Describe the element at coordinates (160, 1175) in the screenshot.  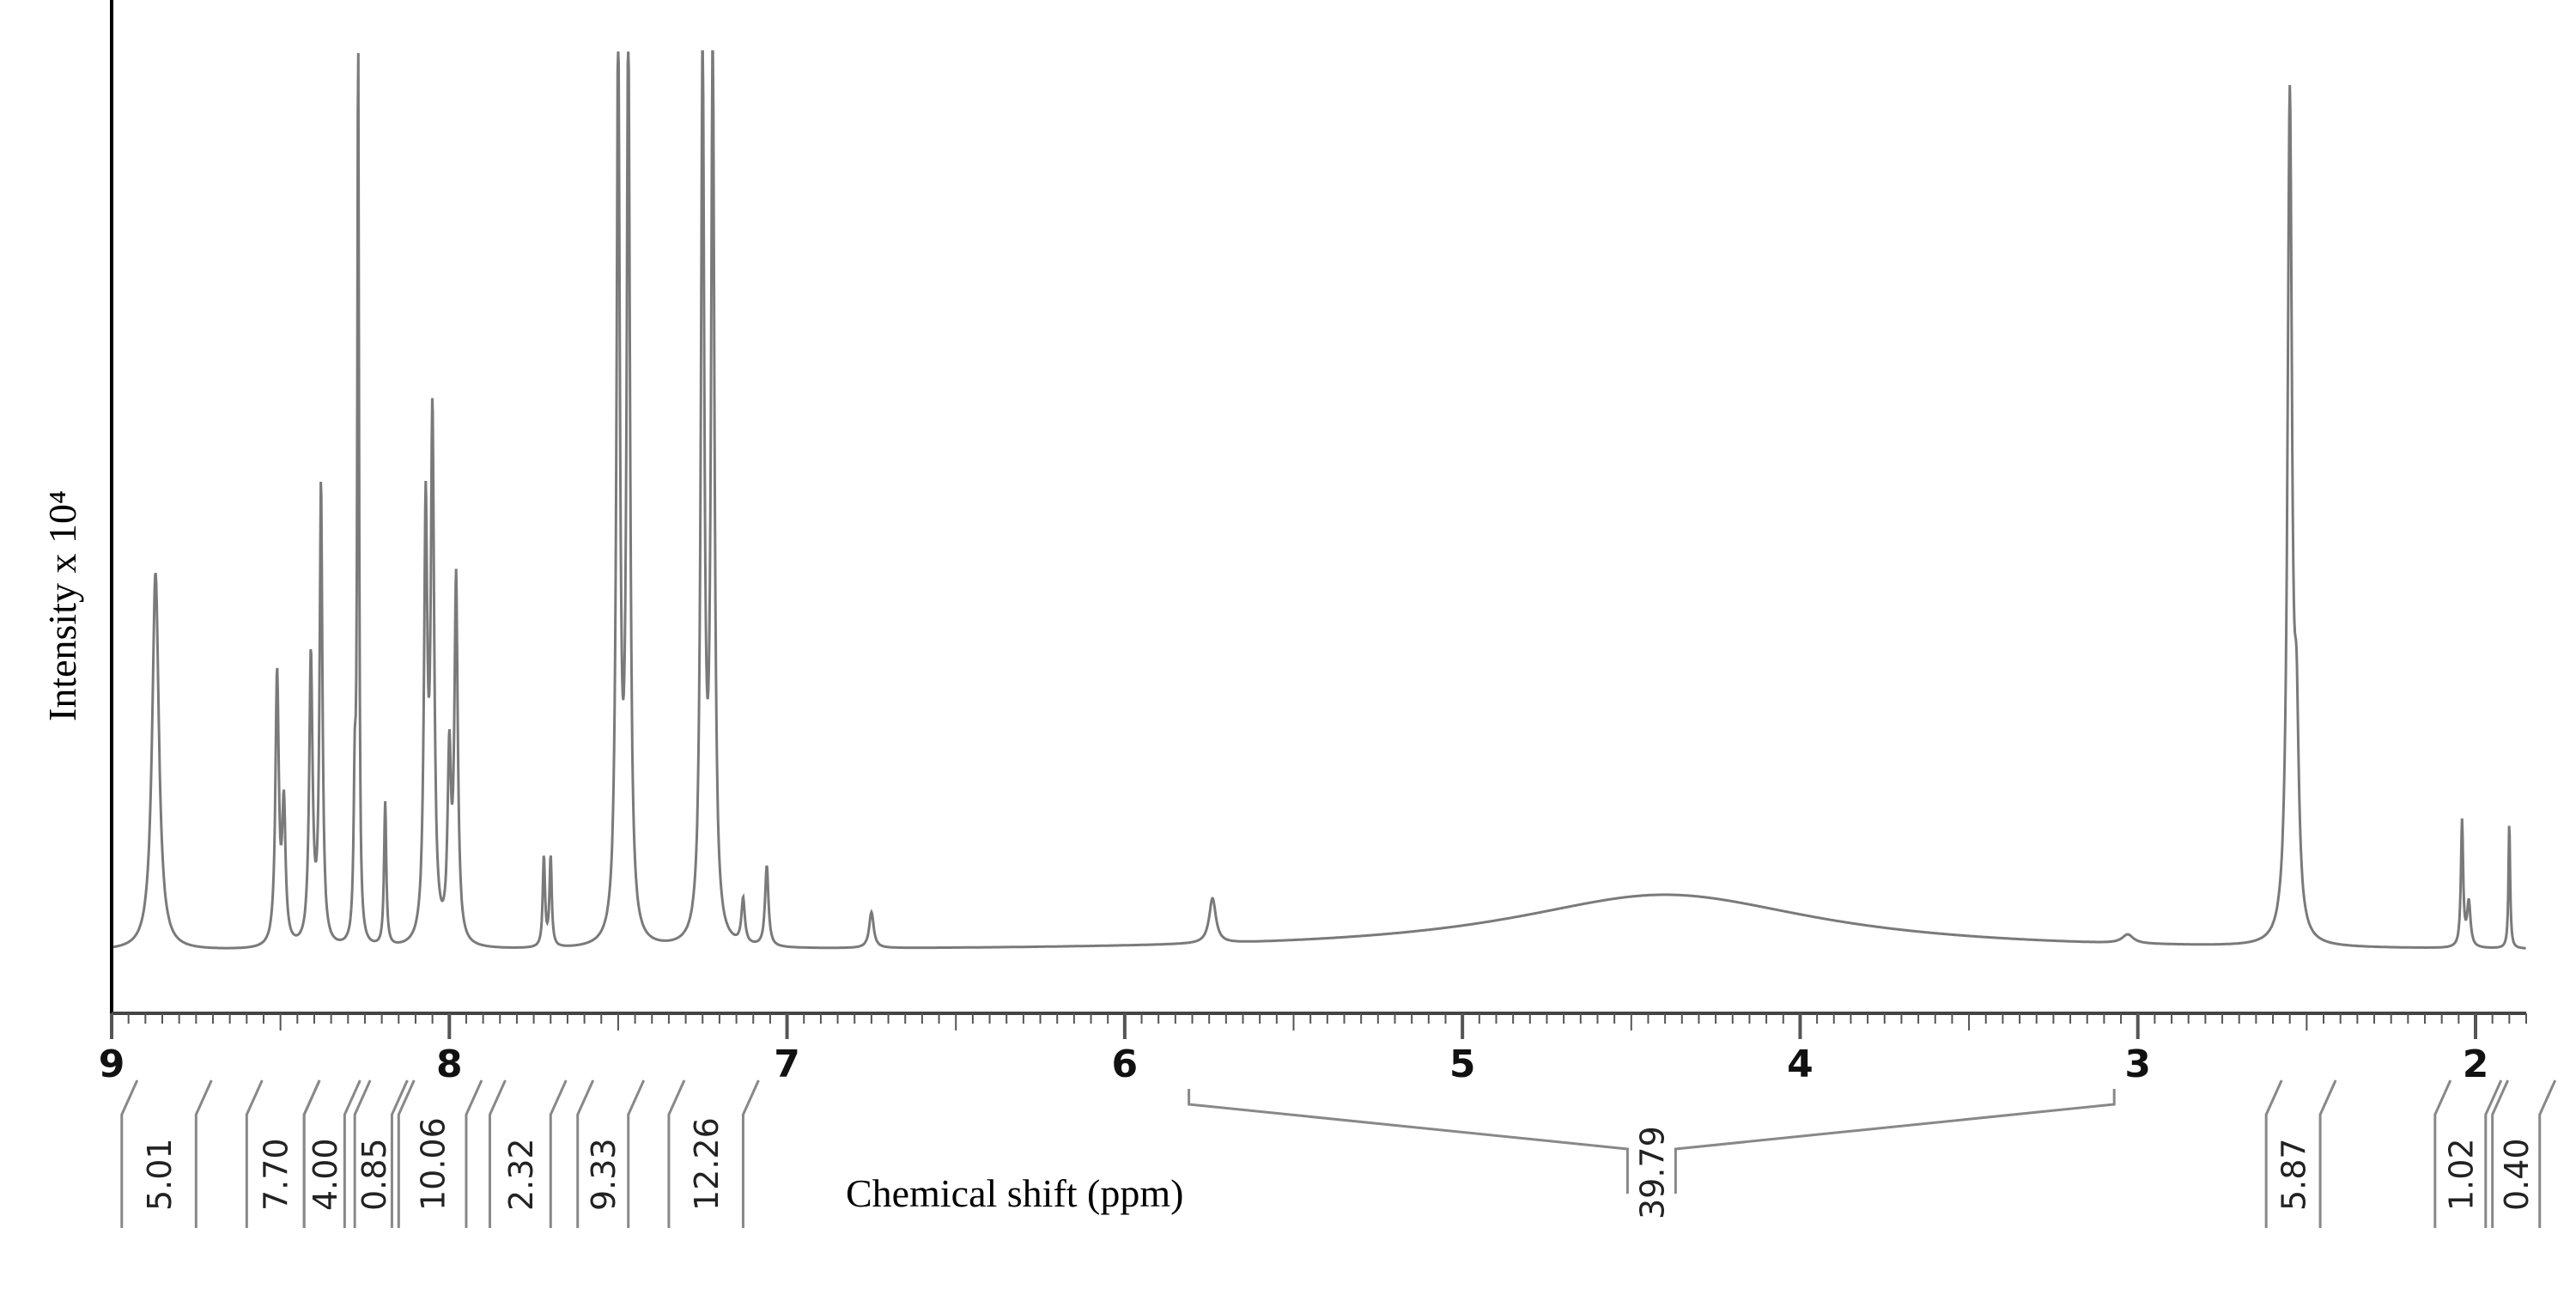
I see `integral-value: 5.01` at that location.